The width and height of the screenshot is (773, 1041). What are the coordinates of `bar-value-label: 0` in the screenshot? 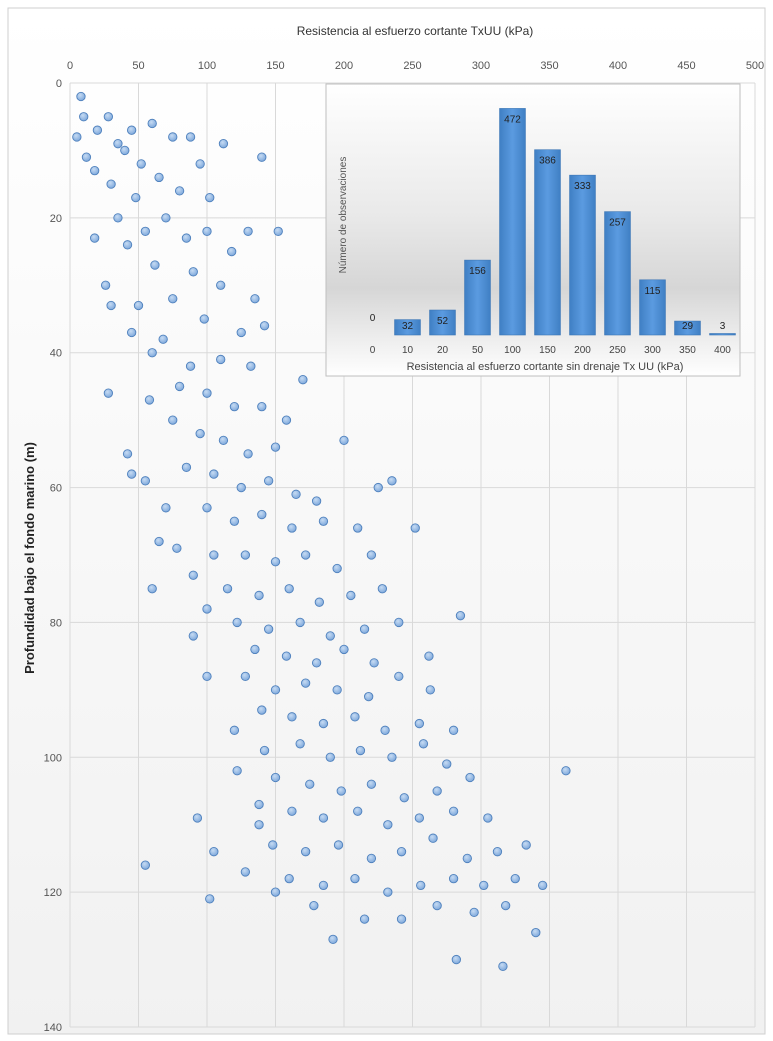 It's located at (373, 318).